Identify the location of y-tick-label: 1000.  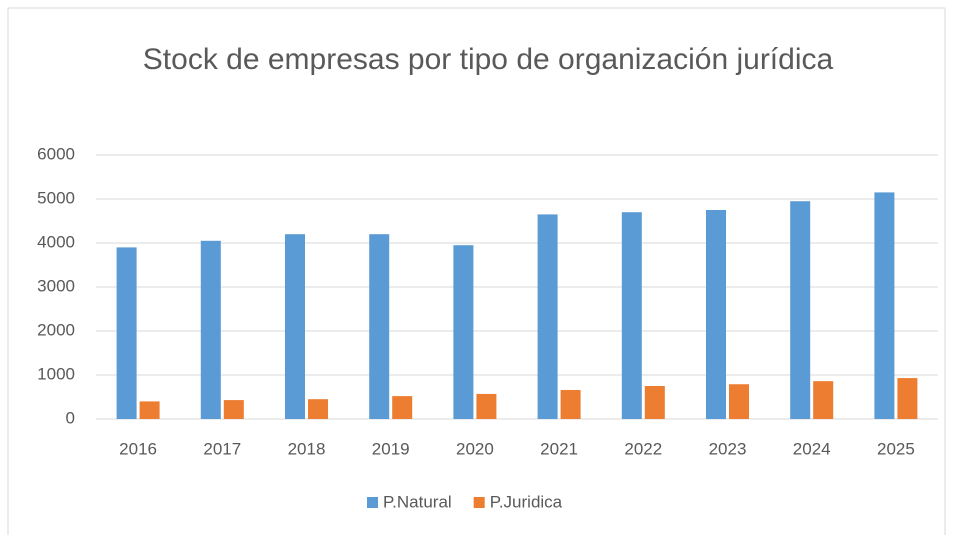
(56, 373).